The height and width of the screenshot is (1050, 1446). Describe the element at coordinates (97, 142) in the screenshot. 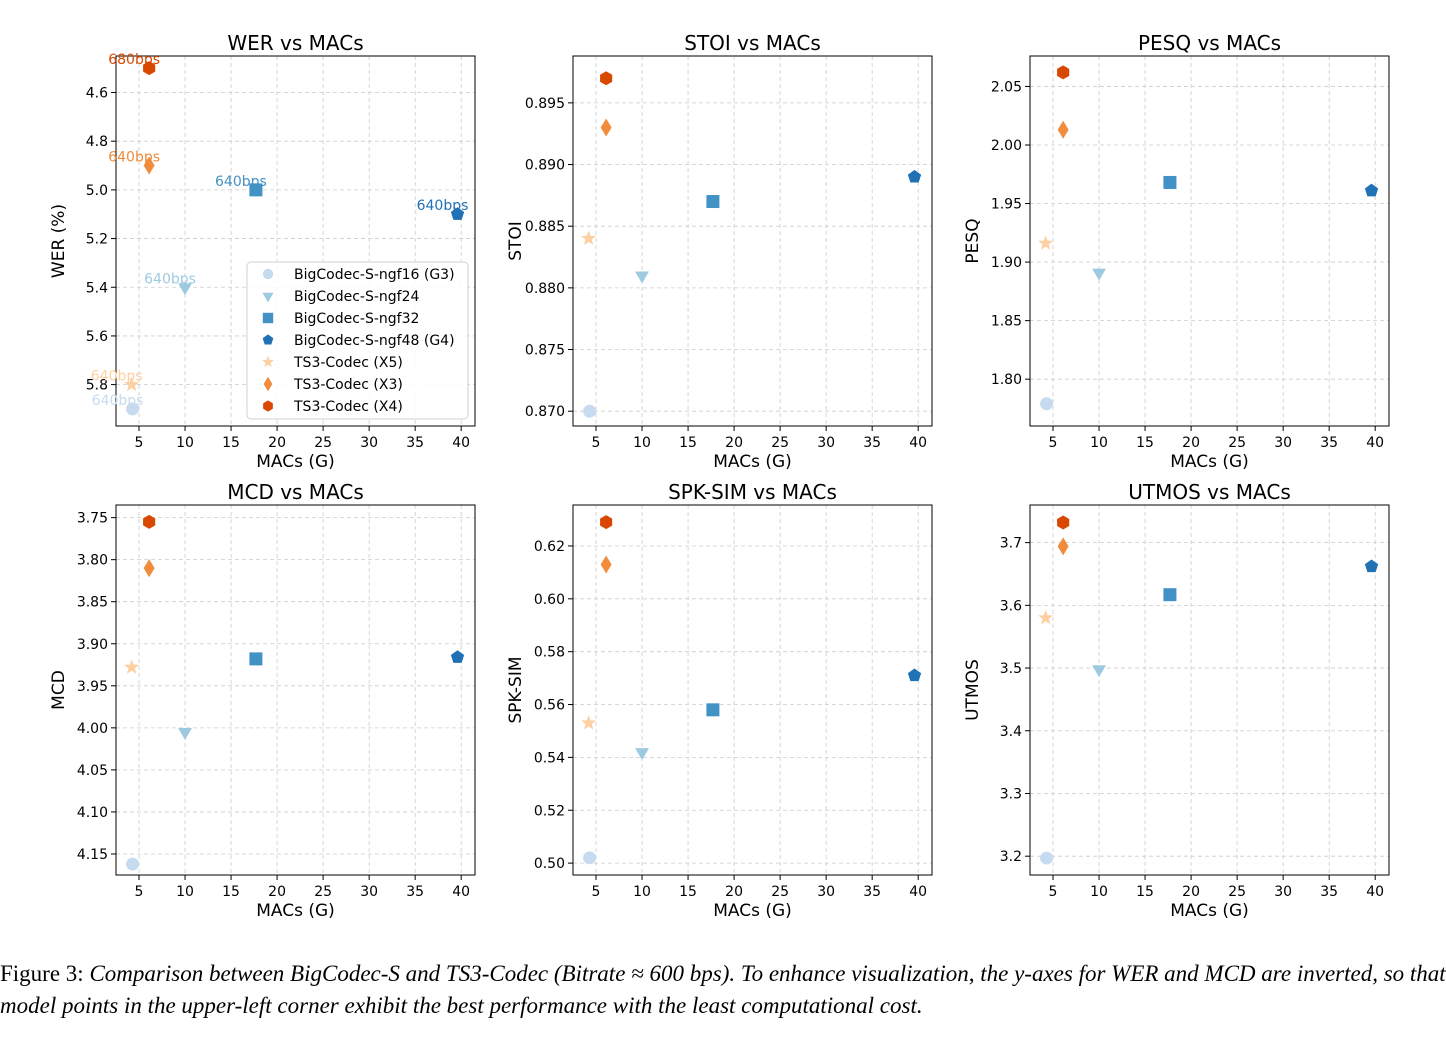

I see `wer-vs-macs-ytick-label: 4.8` at that location.